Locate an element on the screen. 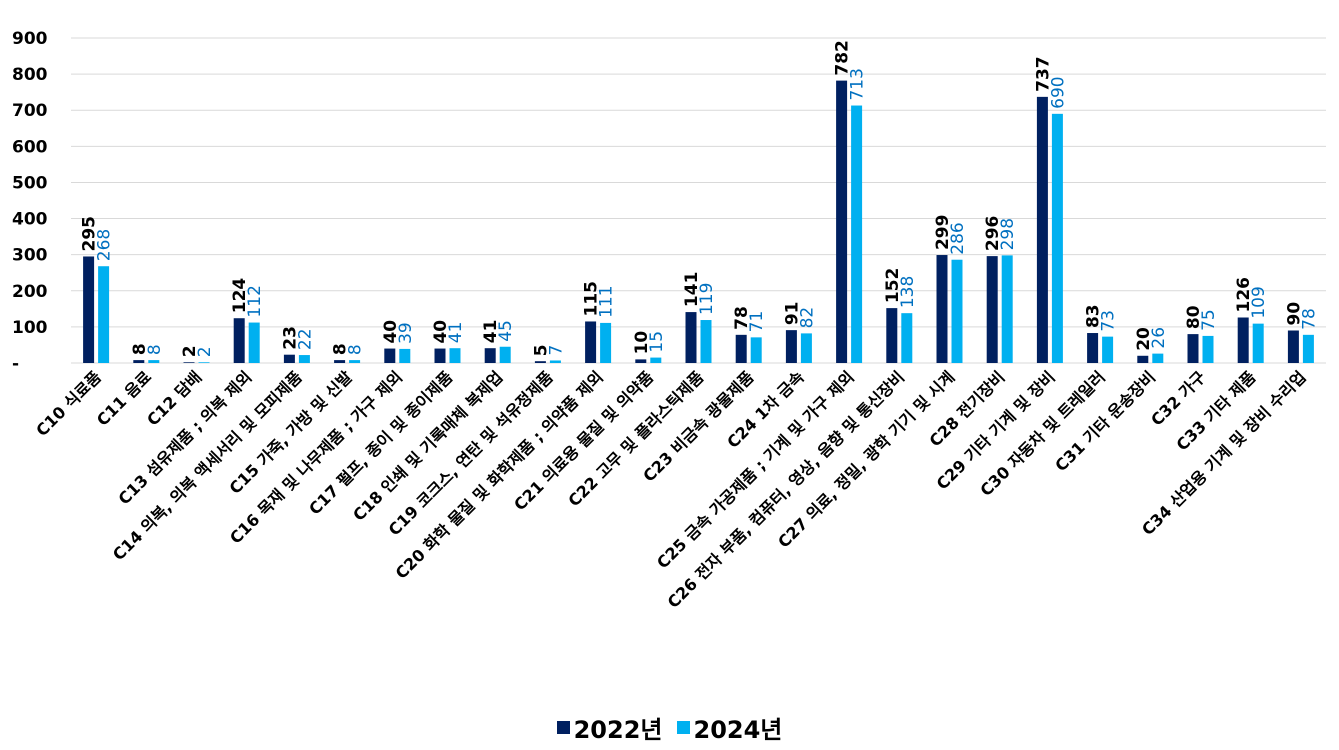 The width and height of the screenshot is (1339, 750). data-label-2024: 45 is located at coordinates (506, 331).